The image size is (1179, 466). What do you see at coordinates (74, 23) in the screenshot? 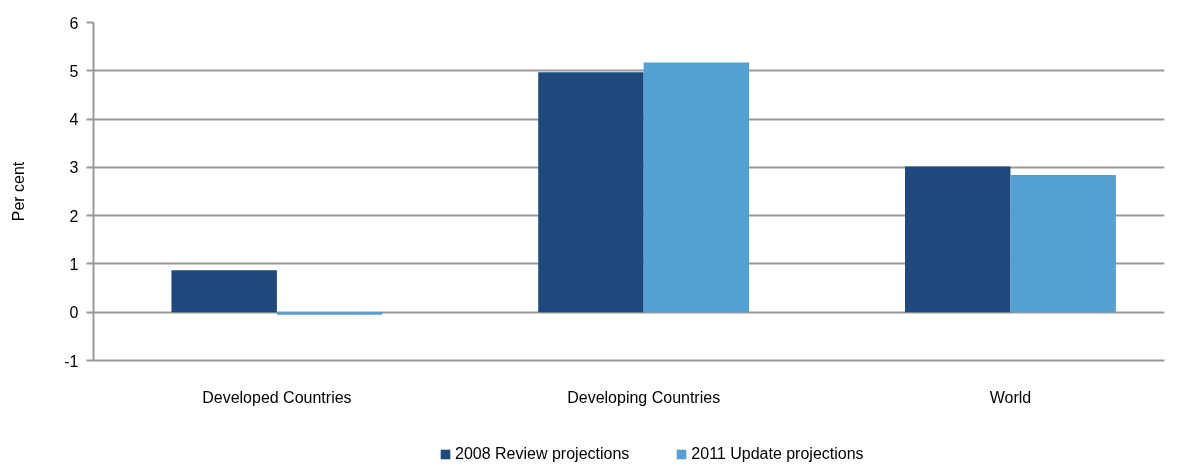
I see `y-tick-label: 6` at bounding box center [74, 23].